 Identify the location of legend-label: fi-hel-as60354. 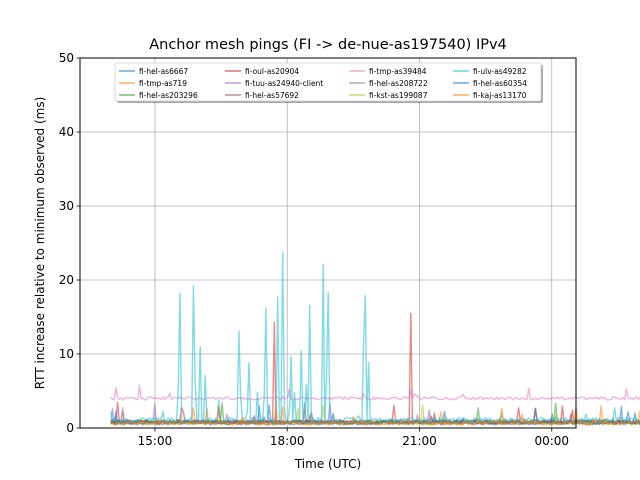
(500, 83).